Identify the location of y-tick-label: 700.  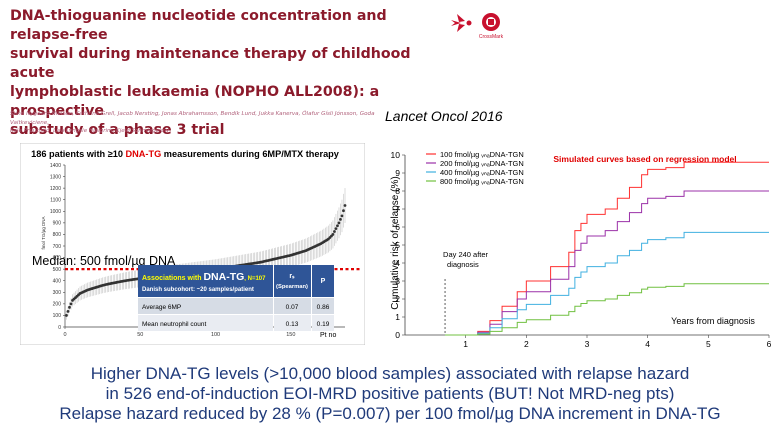
(57, 247).